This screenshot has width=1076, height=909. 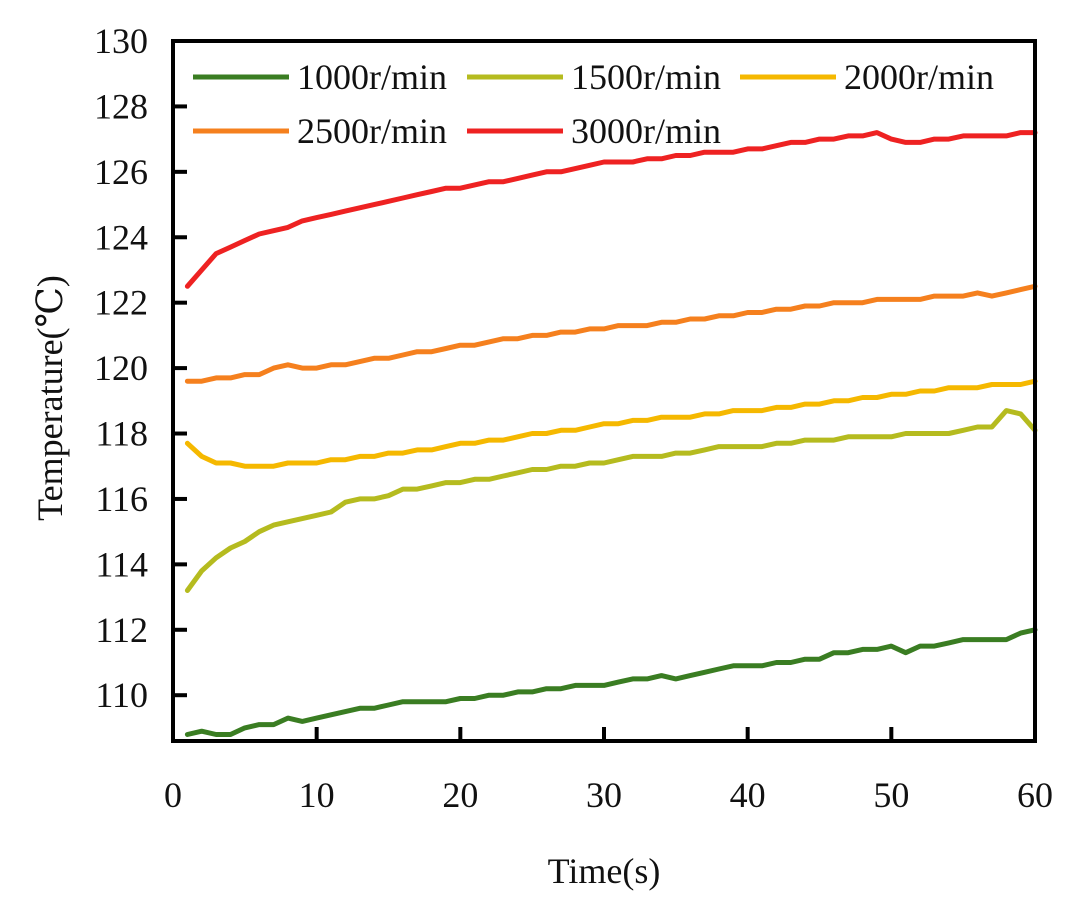 I want to click on y-tick-label: 122, so click(x=121, y=303).